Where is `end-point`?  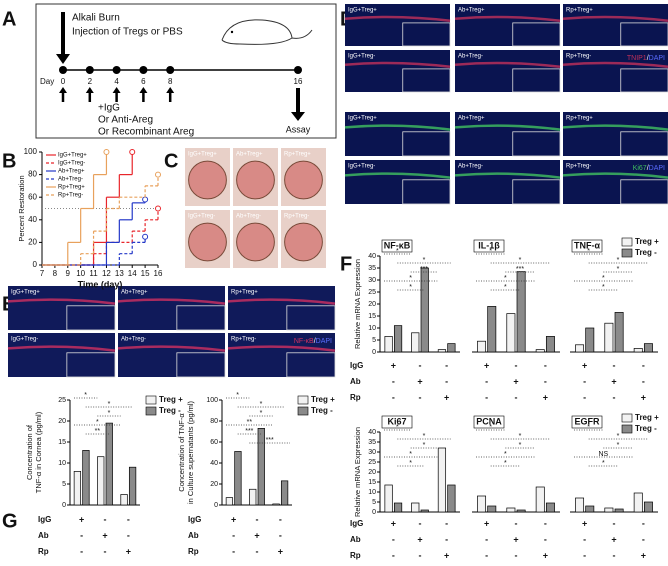
end-point is located at coordinates (132, 152).